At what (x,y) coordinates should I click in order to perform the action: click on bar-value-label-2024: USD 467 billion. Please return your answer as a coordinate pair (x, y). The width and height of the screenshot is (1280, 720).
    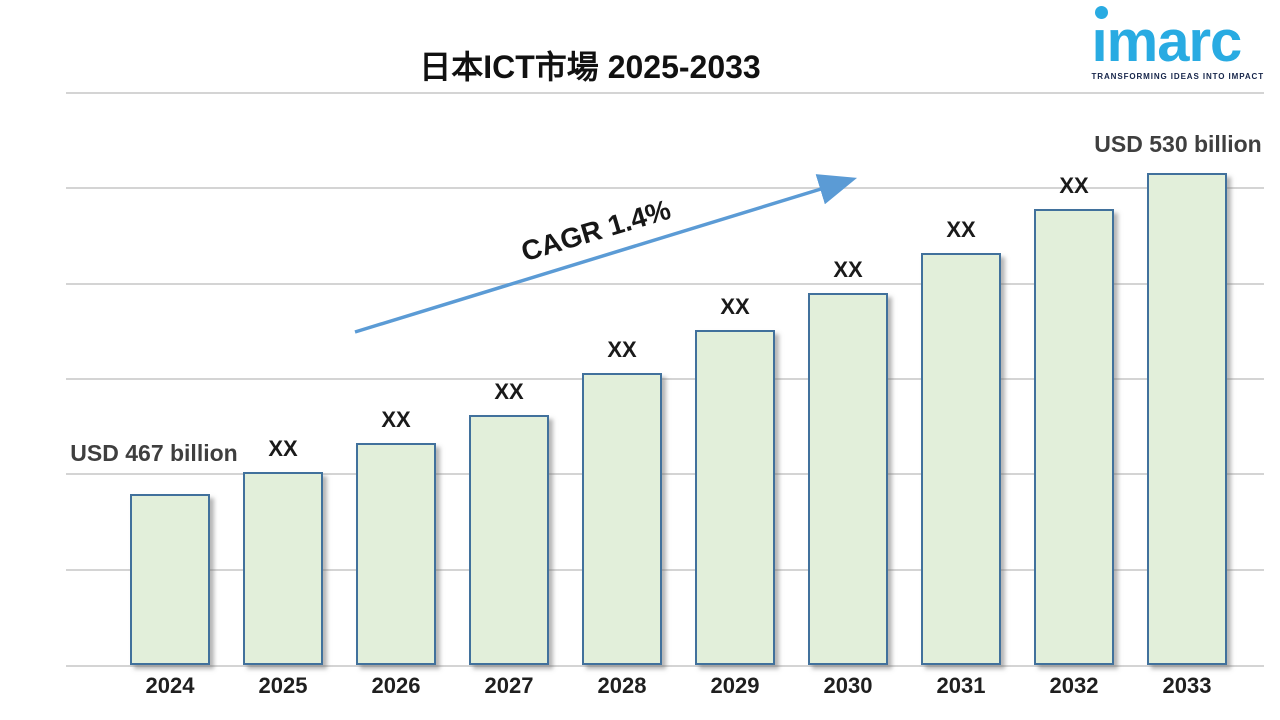
    Looking at the image, I should click on (154, 453).